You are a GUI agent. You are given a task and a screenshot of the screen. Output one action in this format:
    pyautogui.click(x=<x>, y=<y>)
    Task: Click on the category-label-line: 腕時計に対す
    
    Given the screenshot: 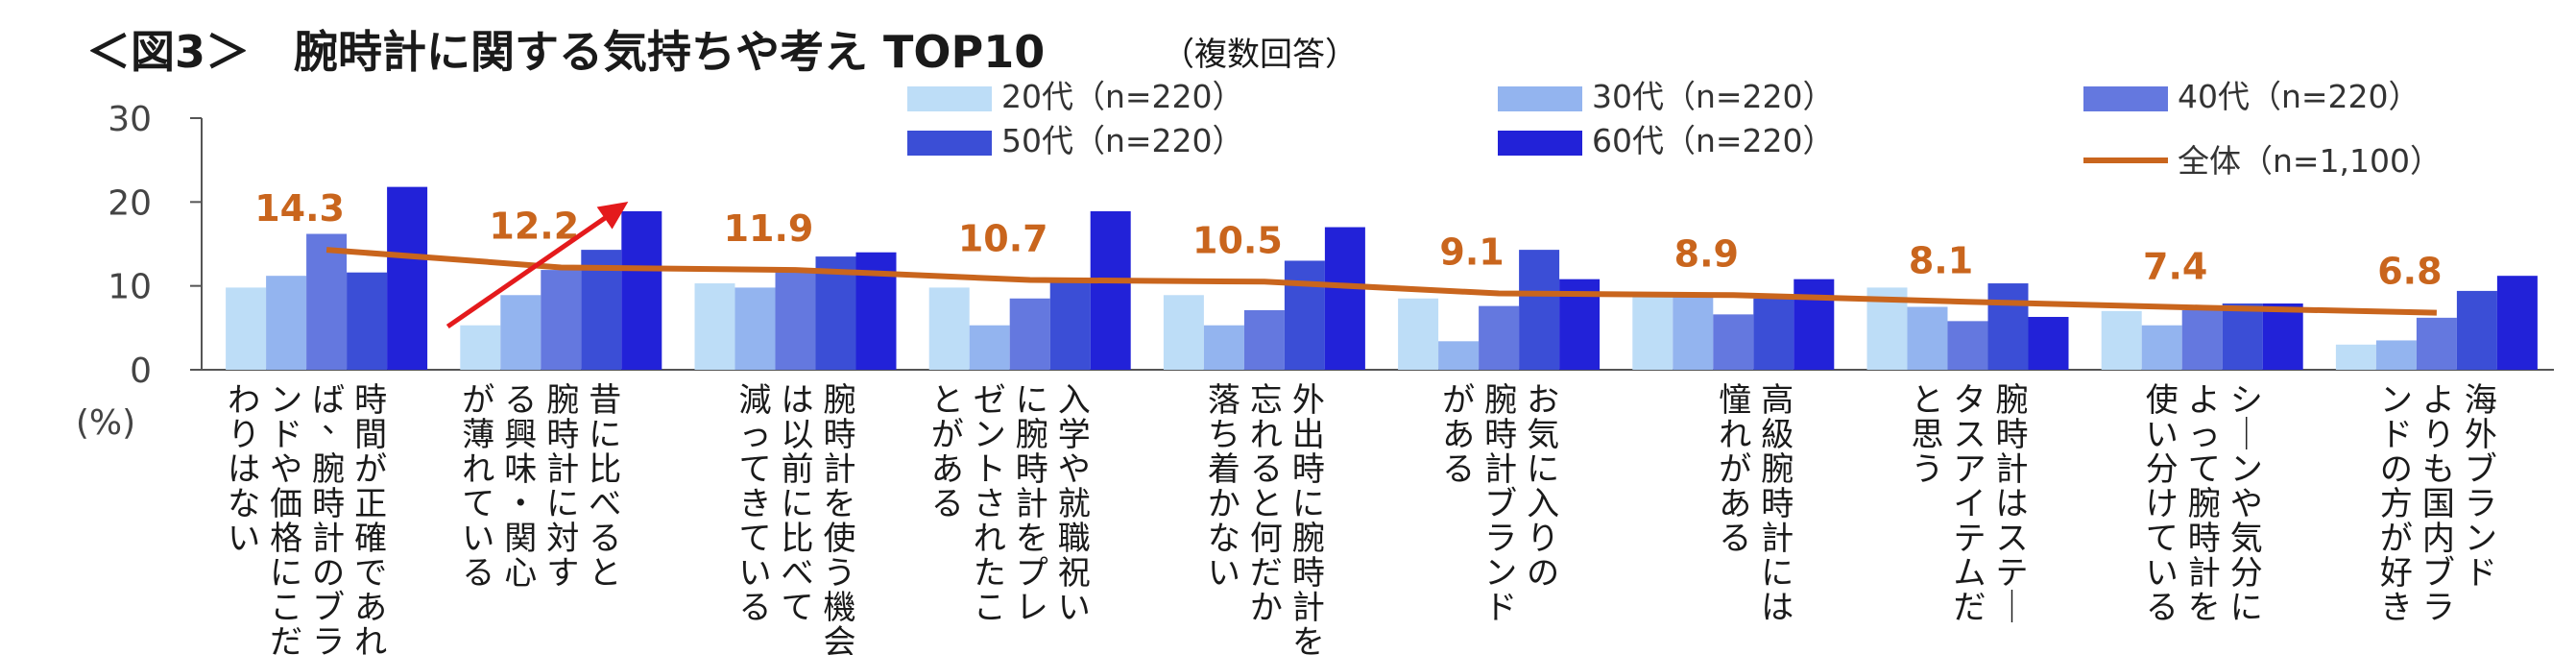 What is the action you would take?
    pyautogui.click(x=562, y=487)
    